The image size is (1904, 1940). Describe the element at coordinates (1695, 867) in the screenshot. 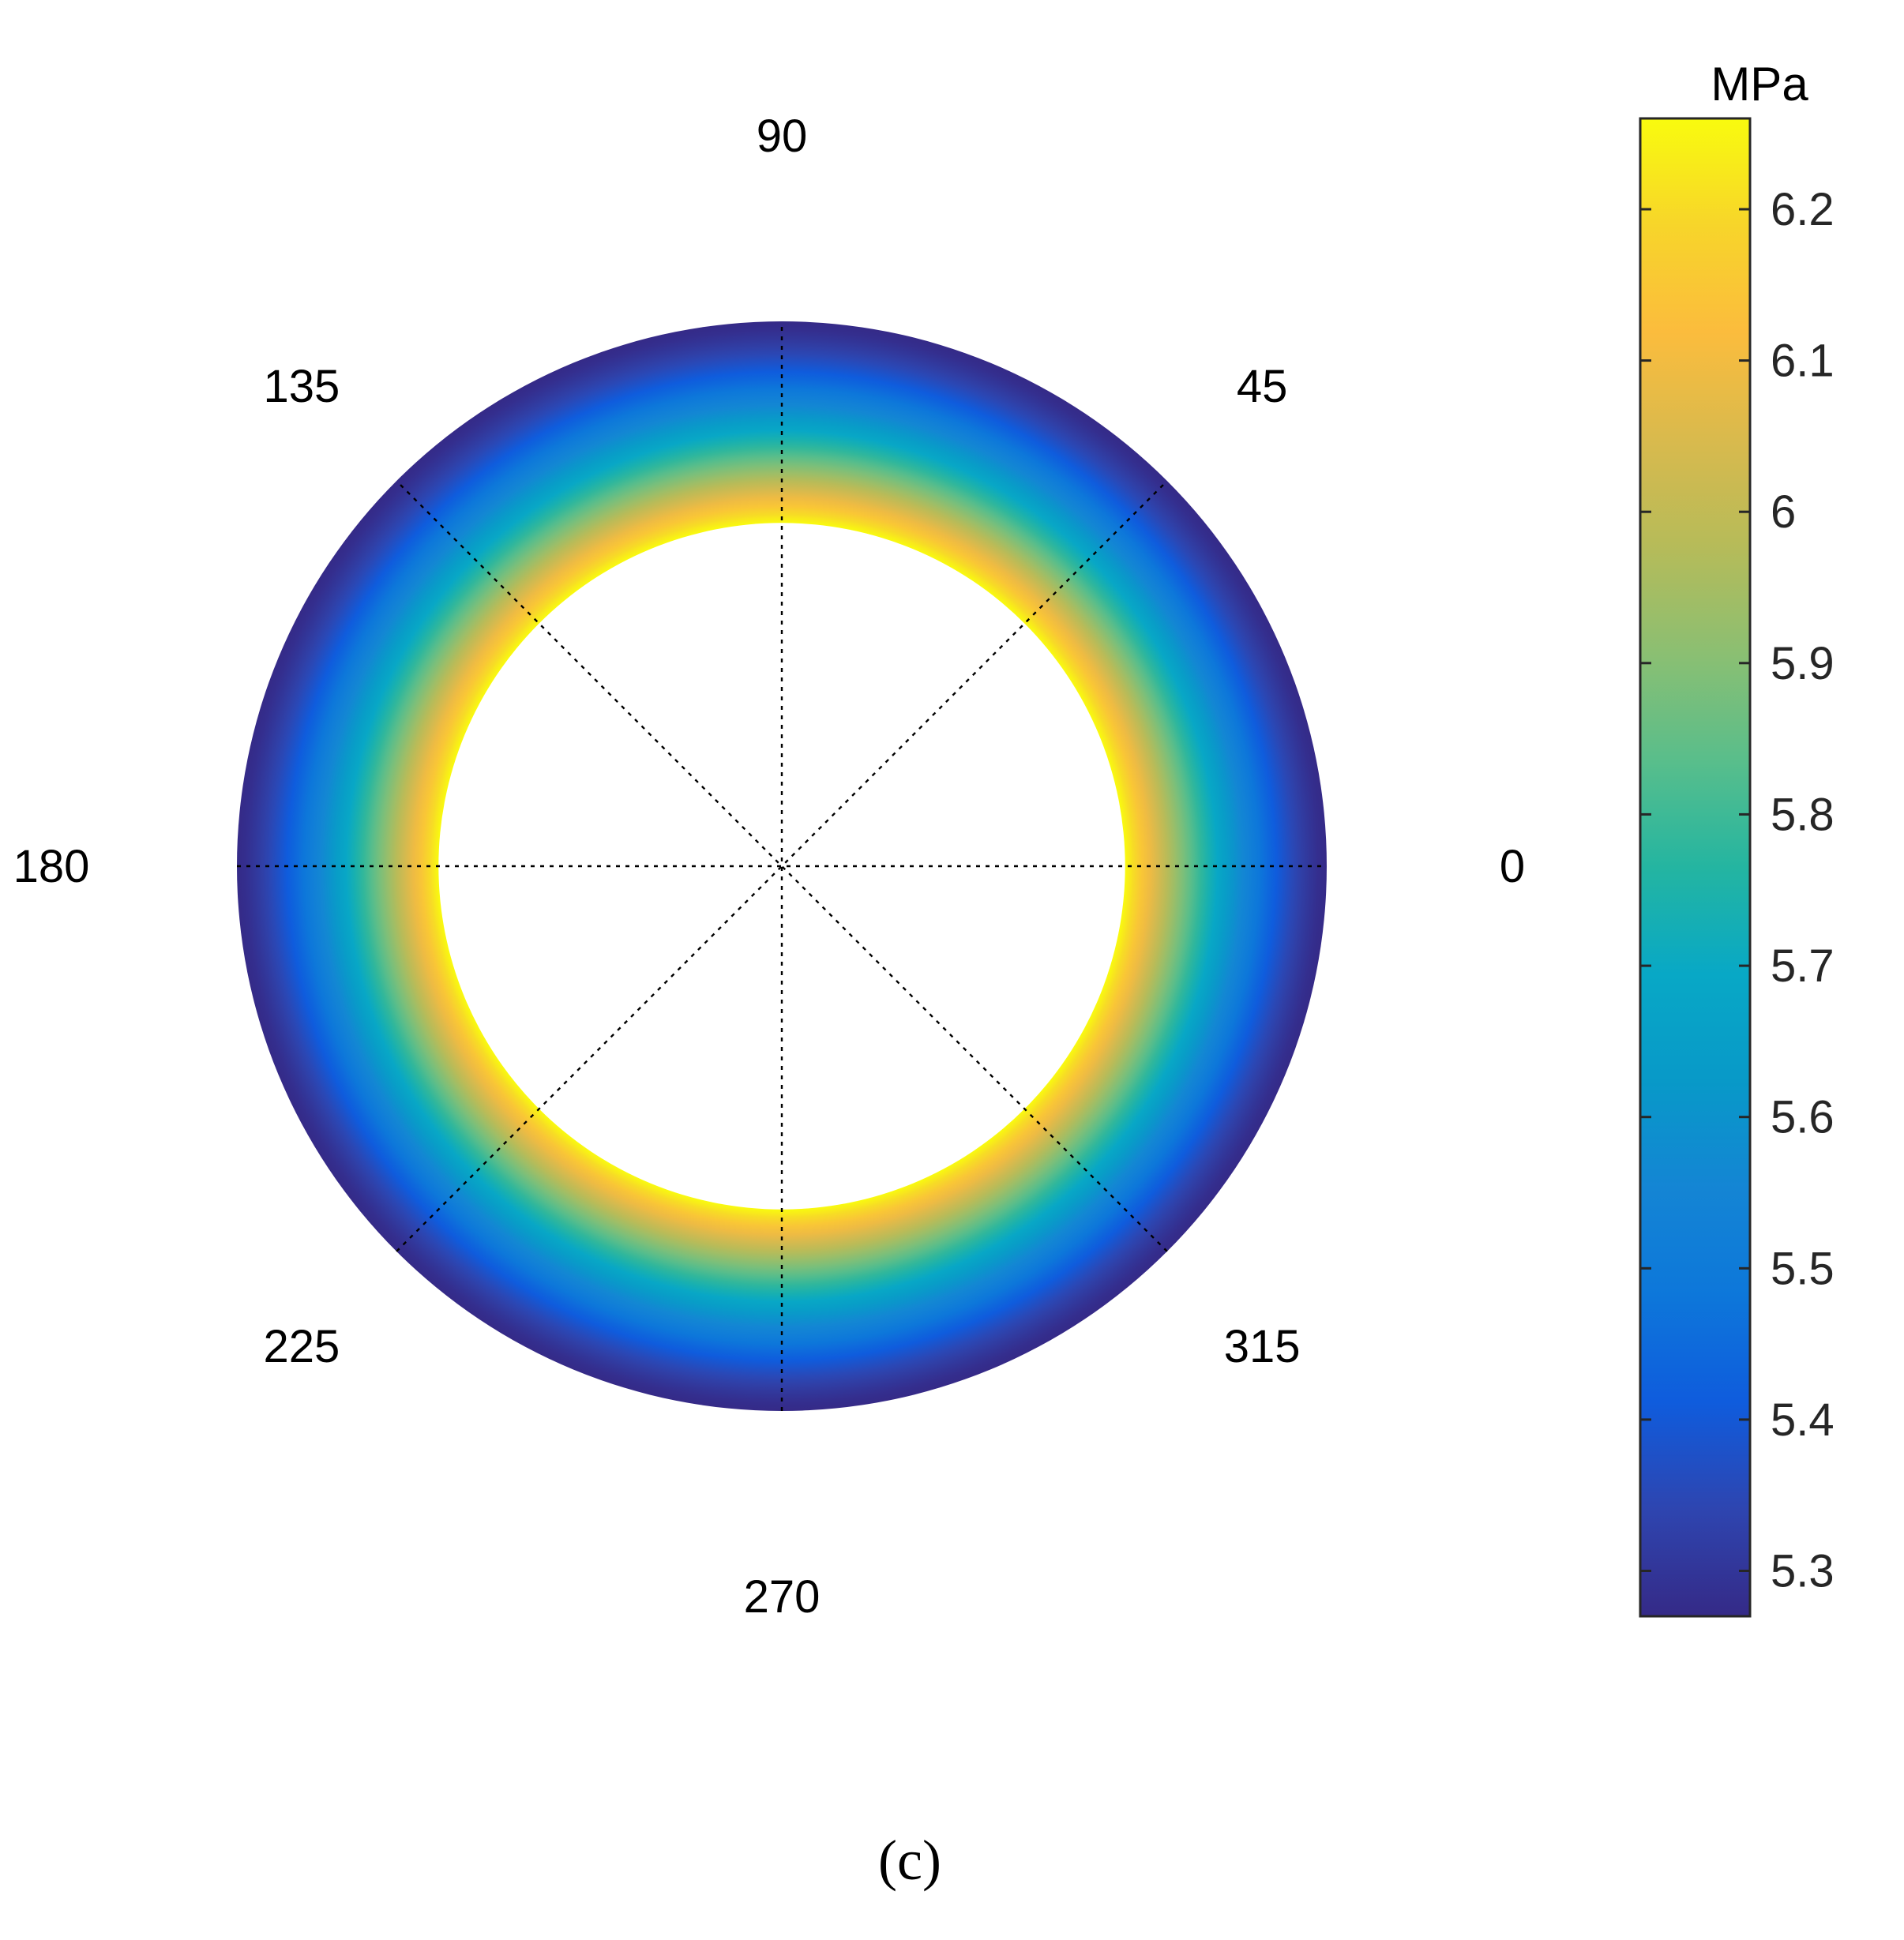

I see `colorbar-bar` at that location.